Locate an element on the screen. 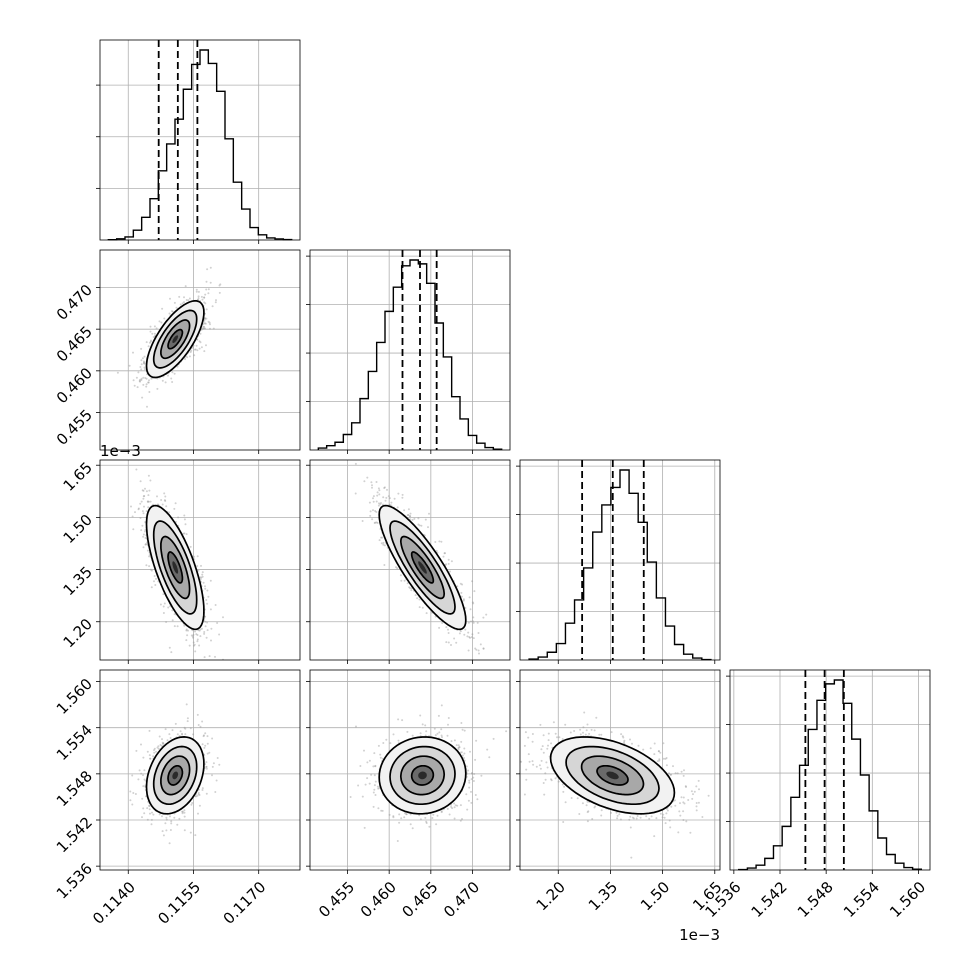 This screenshot has width=970, height=975. pair-0-3-content is located at coordinates (200, 770).